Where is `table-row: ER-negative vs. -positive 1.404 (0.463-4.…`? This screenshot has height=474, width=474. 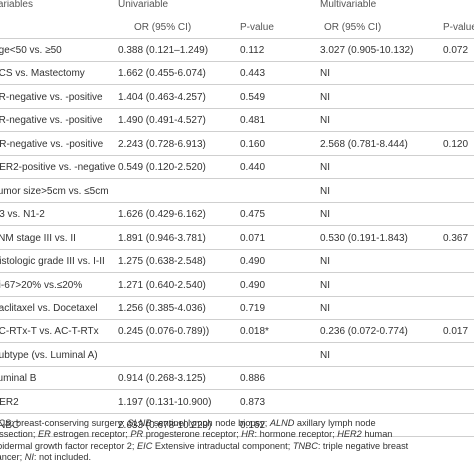
table-row: ER-negative vs. -positive 1.404 (0.463-4.… is located at coordinates (237, 98).